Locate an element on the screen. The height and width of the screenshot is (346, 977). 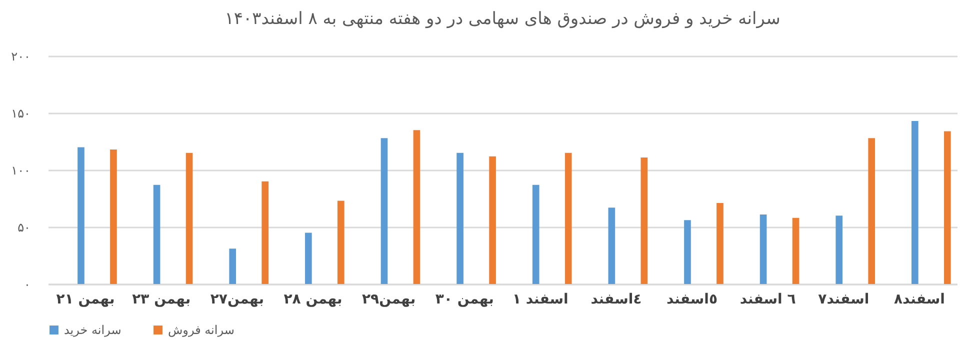
legend-label: سرانه خرید is located at coordinates (93, 330).